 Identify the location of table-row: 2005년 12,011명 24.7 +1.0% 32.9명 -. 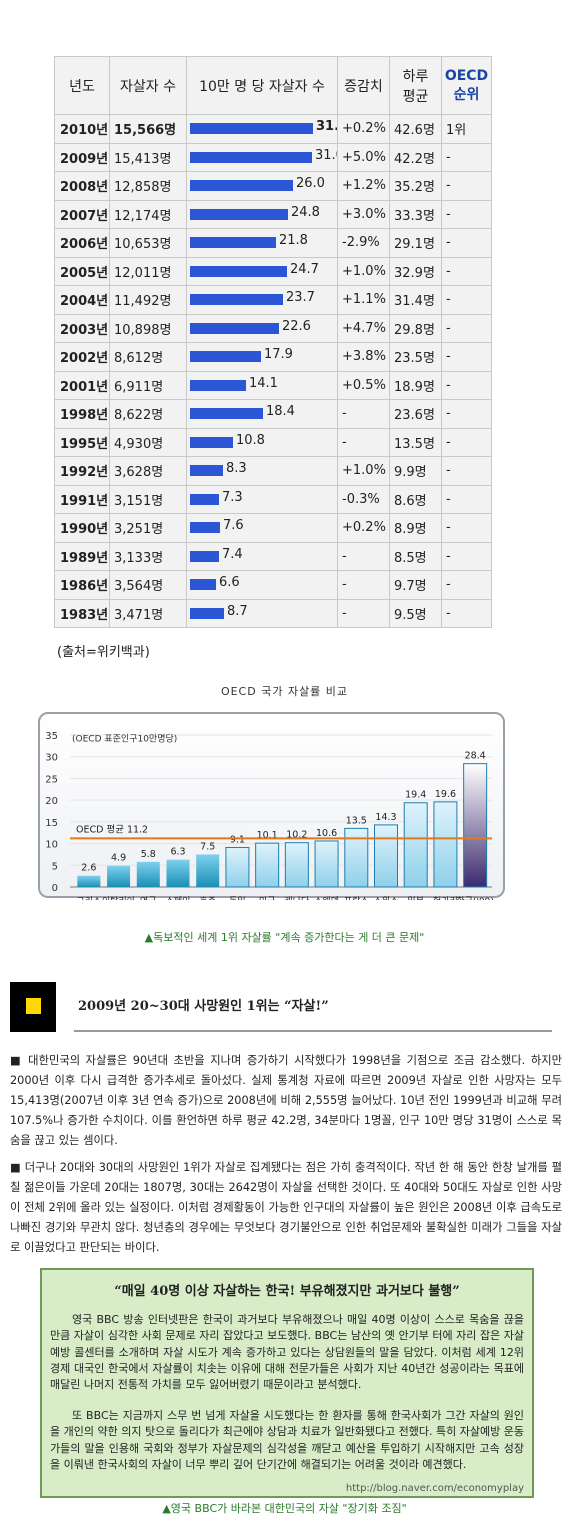
(273, 271).